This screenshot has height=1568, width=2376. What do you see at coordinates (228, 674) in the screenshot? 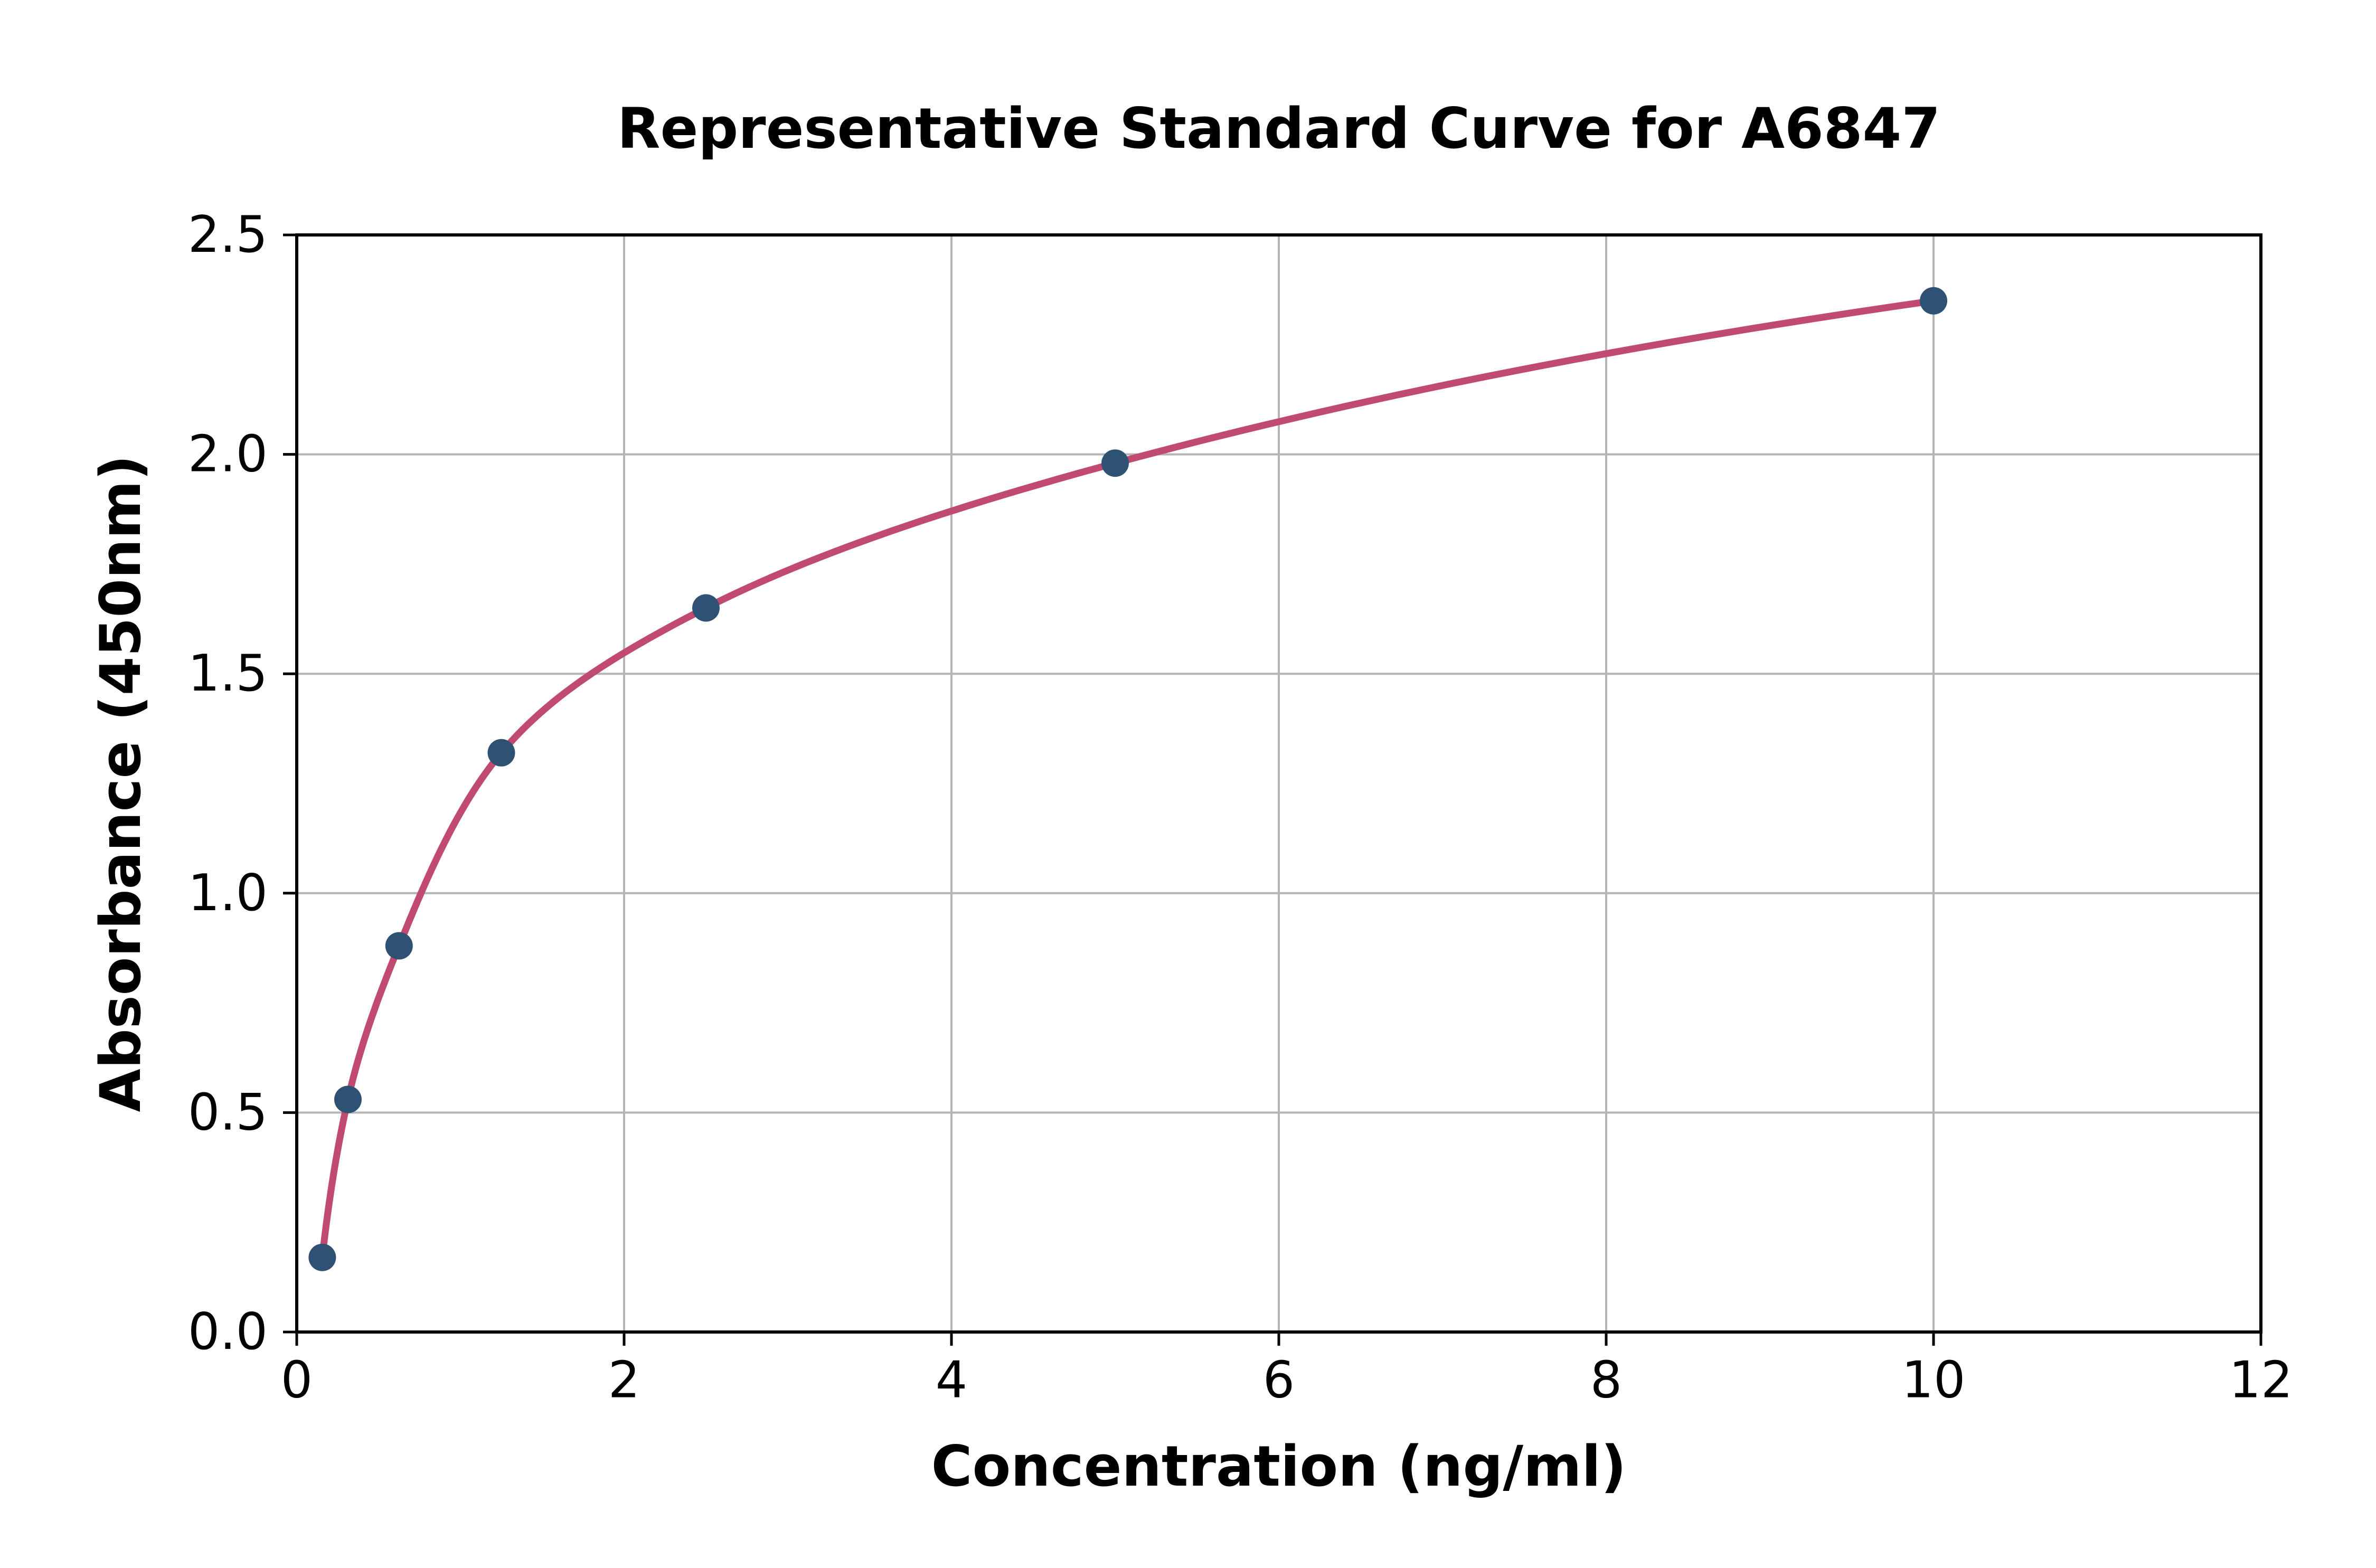
I see `y-tick-label: 1.5` at bounding box center [228, 674].